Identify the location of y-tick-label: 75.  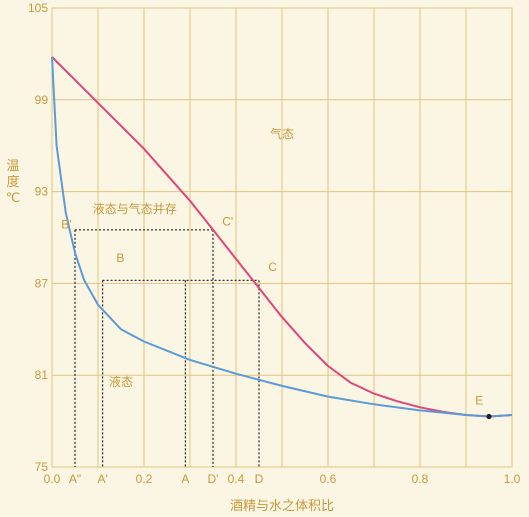
(42, 467).